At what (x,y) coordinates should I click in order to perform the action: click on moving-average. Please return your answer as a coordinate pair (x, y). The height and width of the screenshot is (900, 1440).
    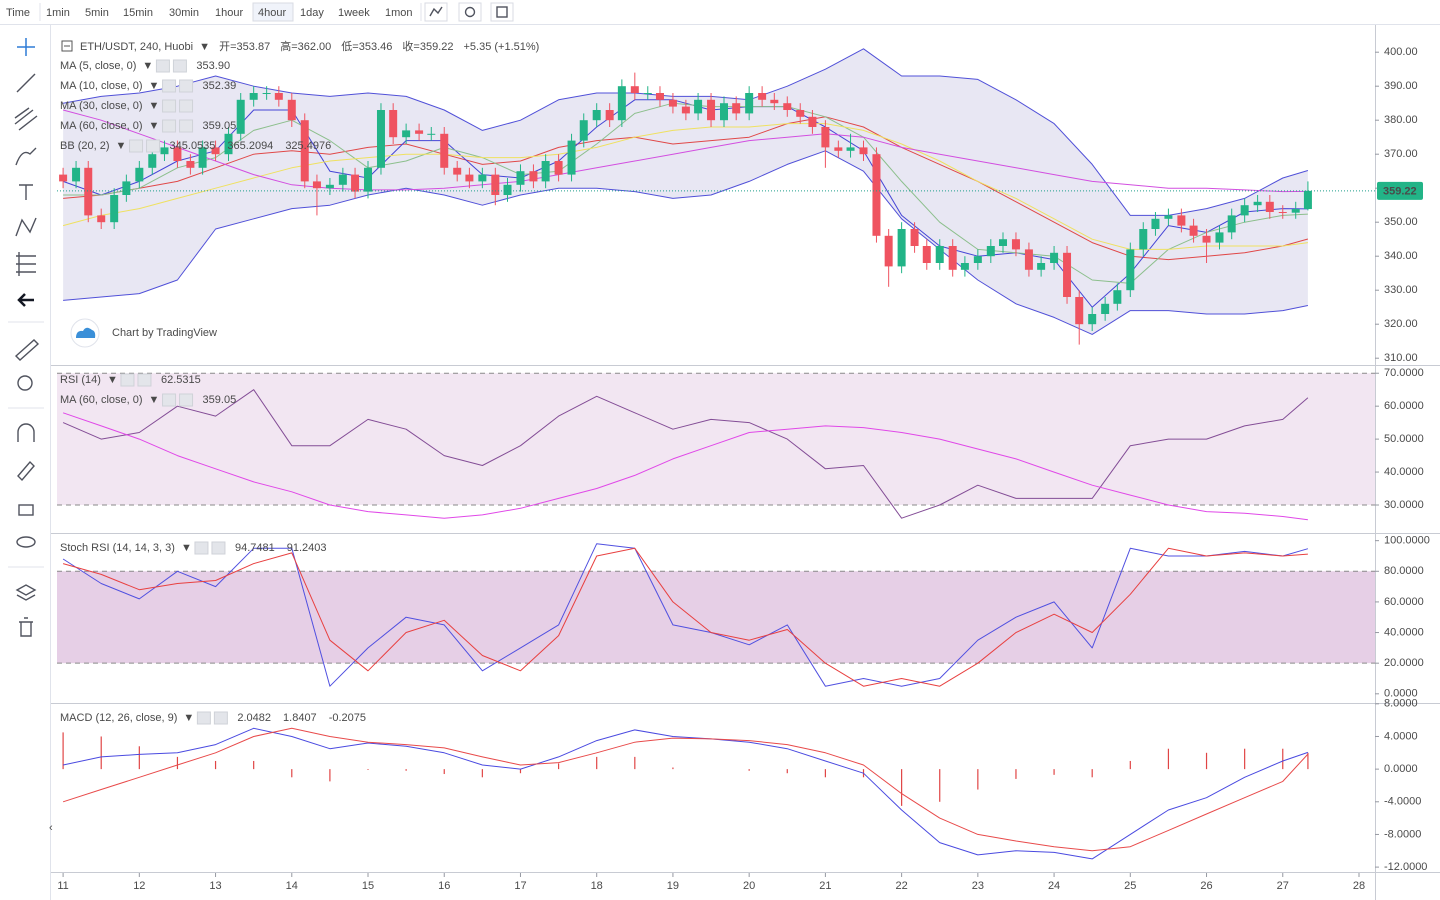
    Looking at the image, I should click on (685, 151).